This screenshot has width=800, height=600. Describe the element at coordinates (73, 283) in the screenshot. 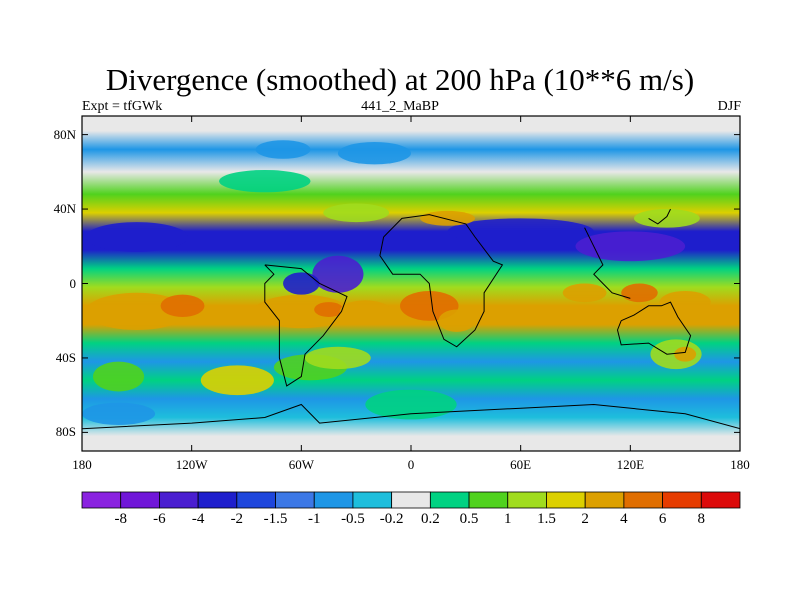

I see `y-tick-label: 0` at that location.